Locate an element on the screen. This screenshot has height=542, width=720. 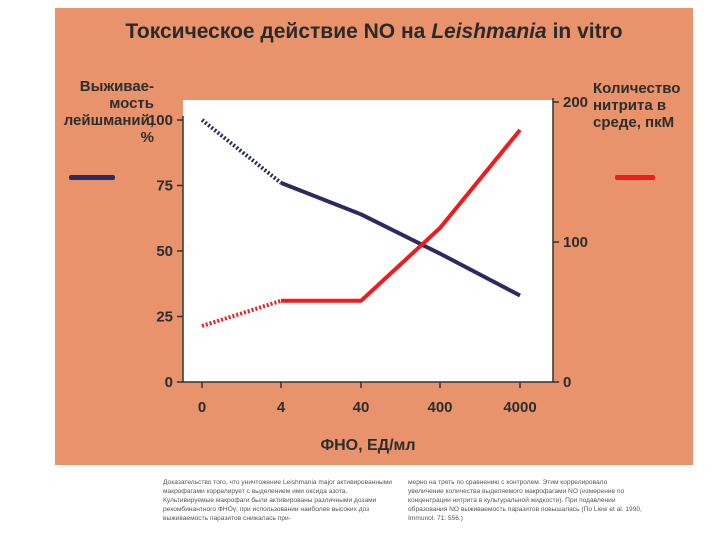
x-tick-label-1: 4 is located at coordinates (281, 407).